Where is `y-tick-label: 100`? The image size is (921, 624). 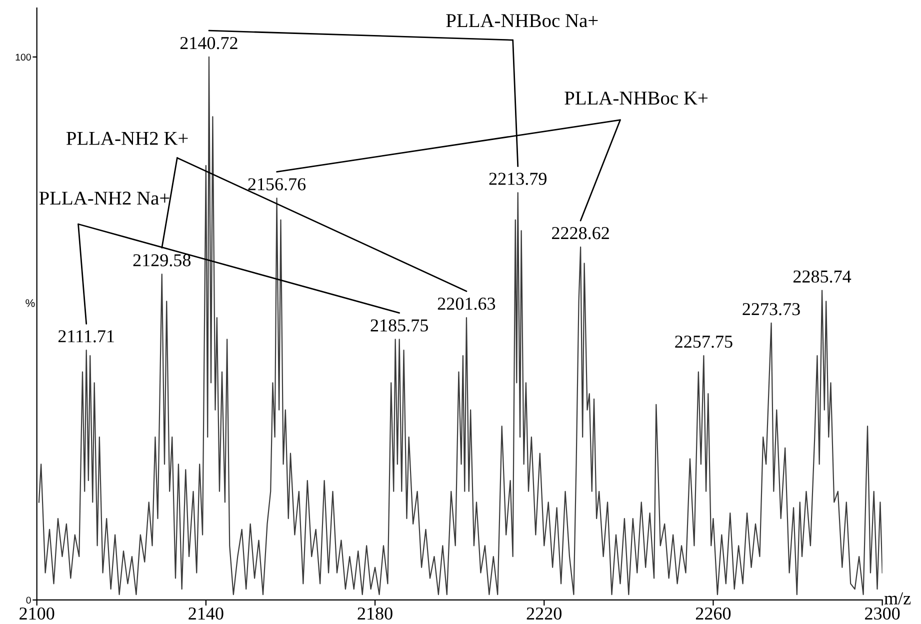
y-tick-label: 100 is located at coordinates (23, 57).